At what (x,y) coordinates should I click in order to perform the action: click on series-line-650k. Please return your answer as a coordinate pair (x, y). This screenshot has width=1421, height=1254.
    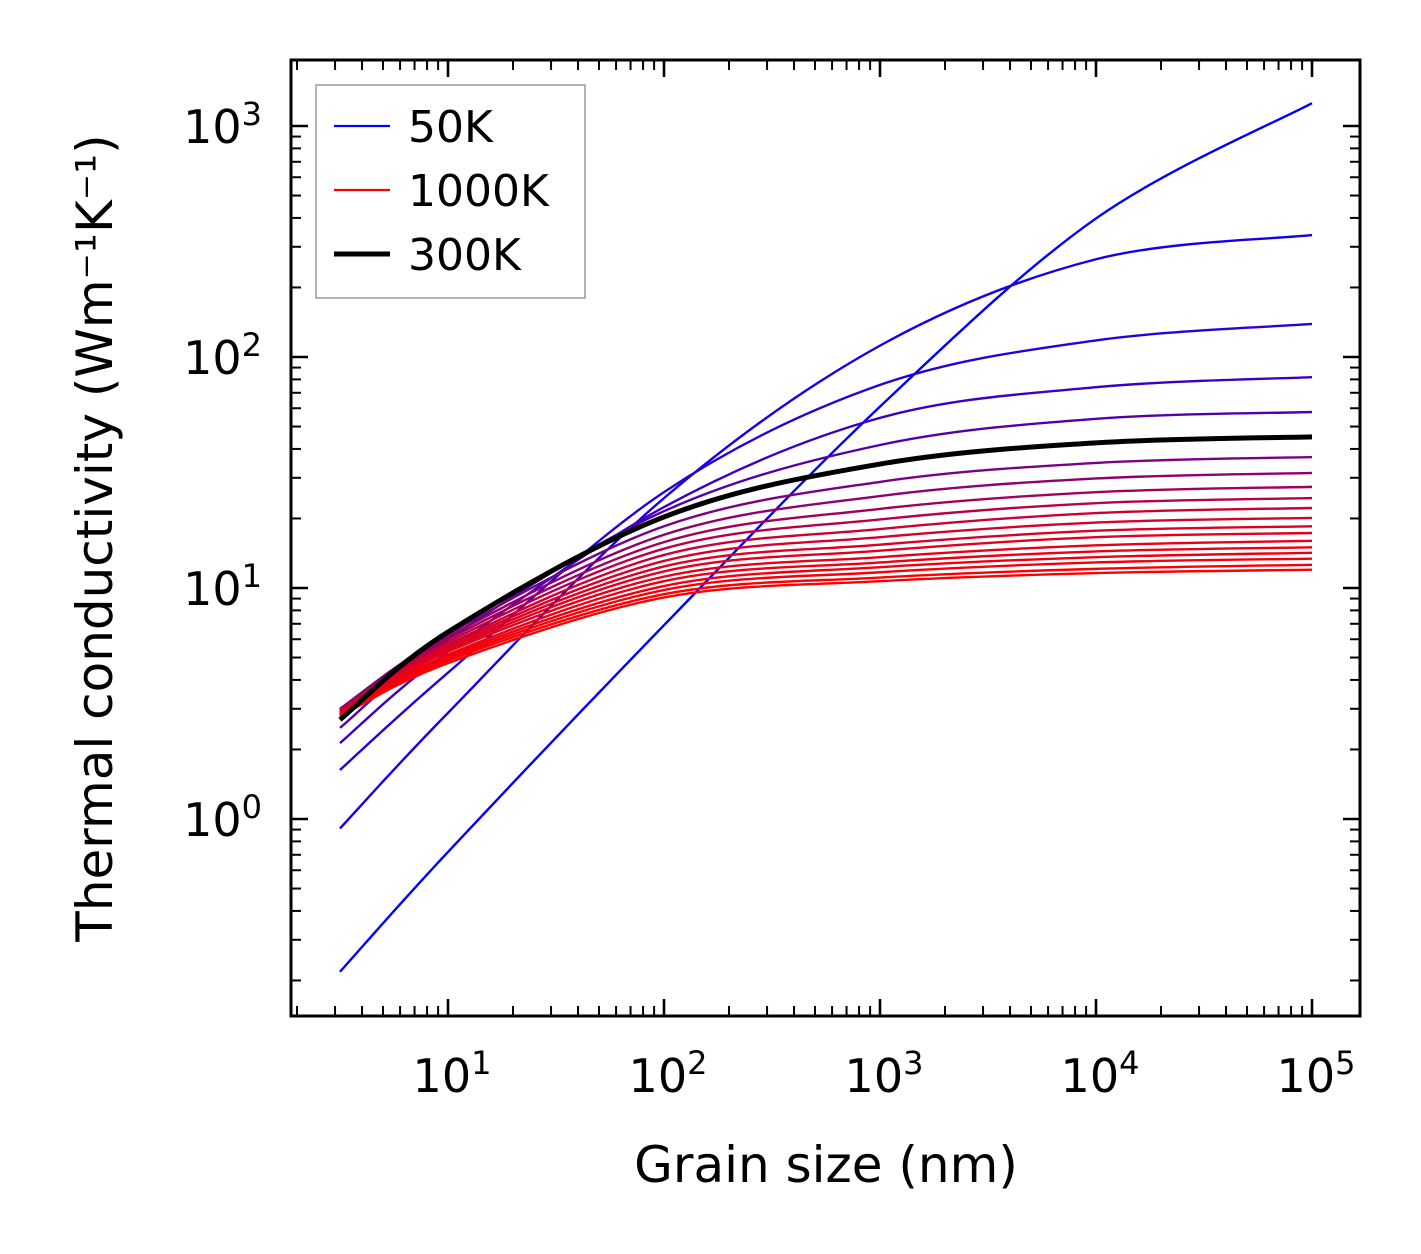
    Looking at the image, I should click on (826, 619).